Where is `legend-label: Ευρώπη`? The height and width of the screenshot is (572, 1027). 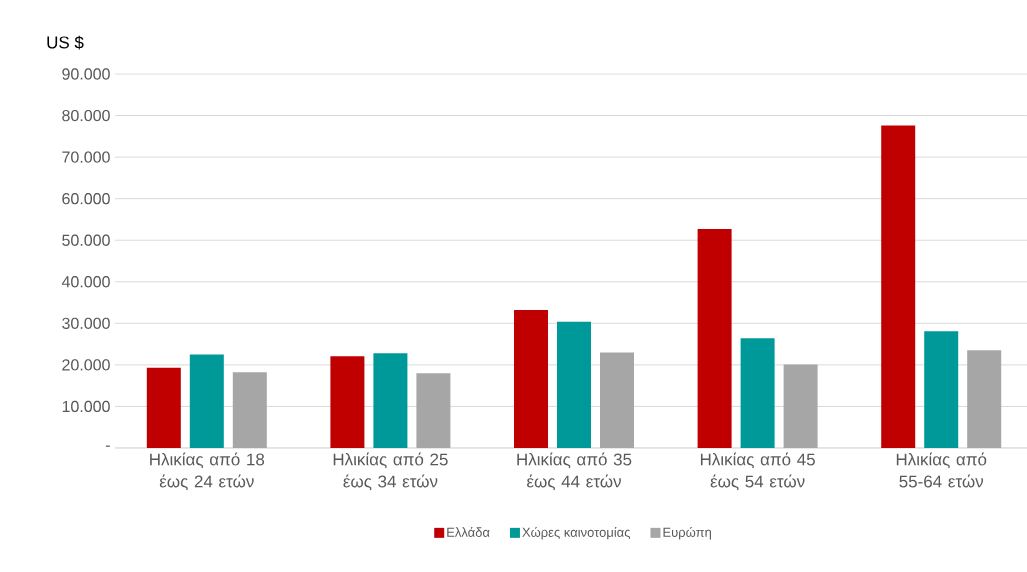
legend-label: Ευρώπη is located at coordinates (687, 533).